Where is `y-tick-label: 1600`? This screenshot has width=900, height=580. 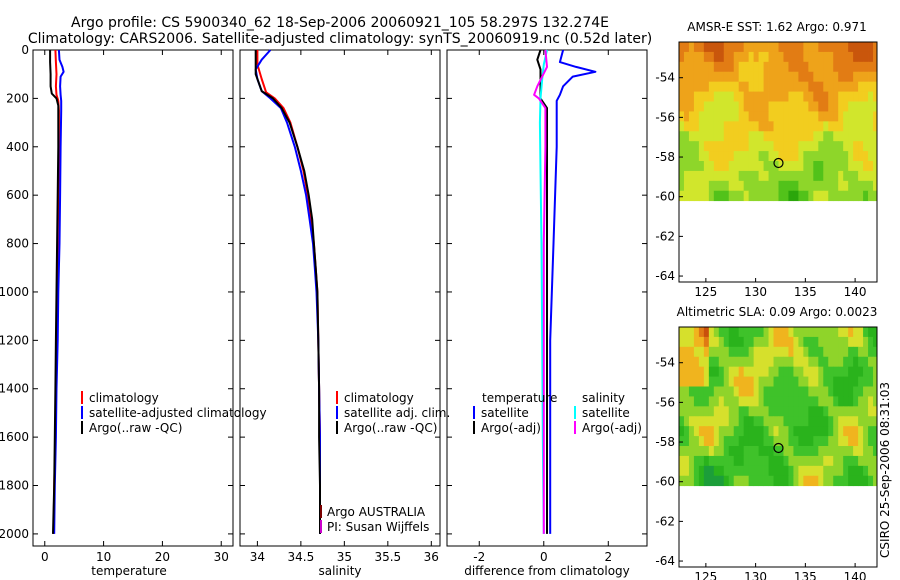
y-tick-label: 1600 is located at coordinates (14, 437).